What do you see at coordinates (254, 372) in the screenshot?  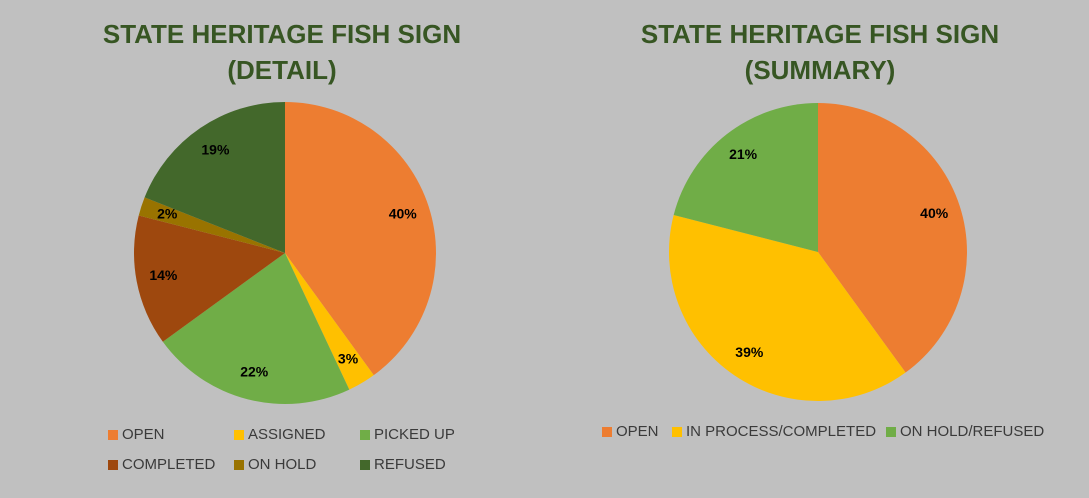 I see `data-label: 22%` at bounding box center [254, 372].